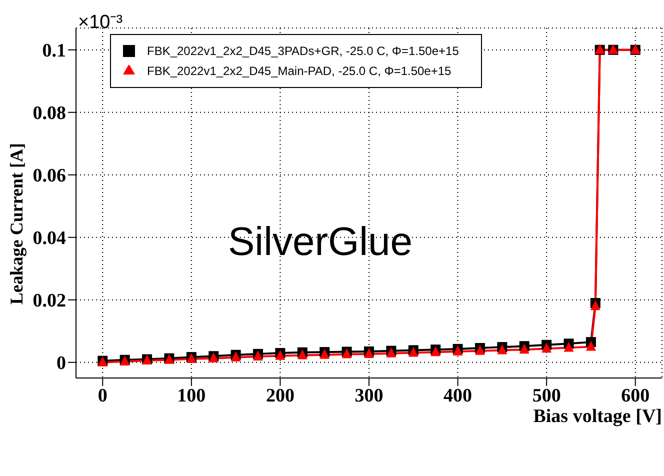 This screenshot has width=664, height=476. Describe the element at coordinates (49, 113) in the screenshot. I see `y-tick-label: 0.08` at that location.